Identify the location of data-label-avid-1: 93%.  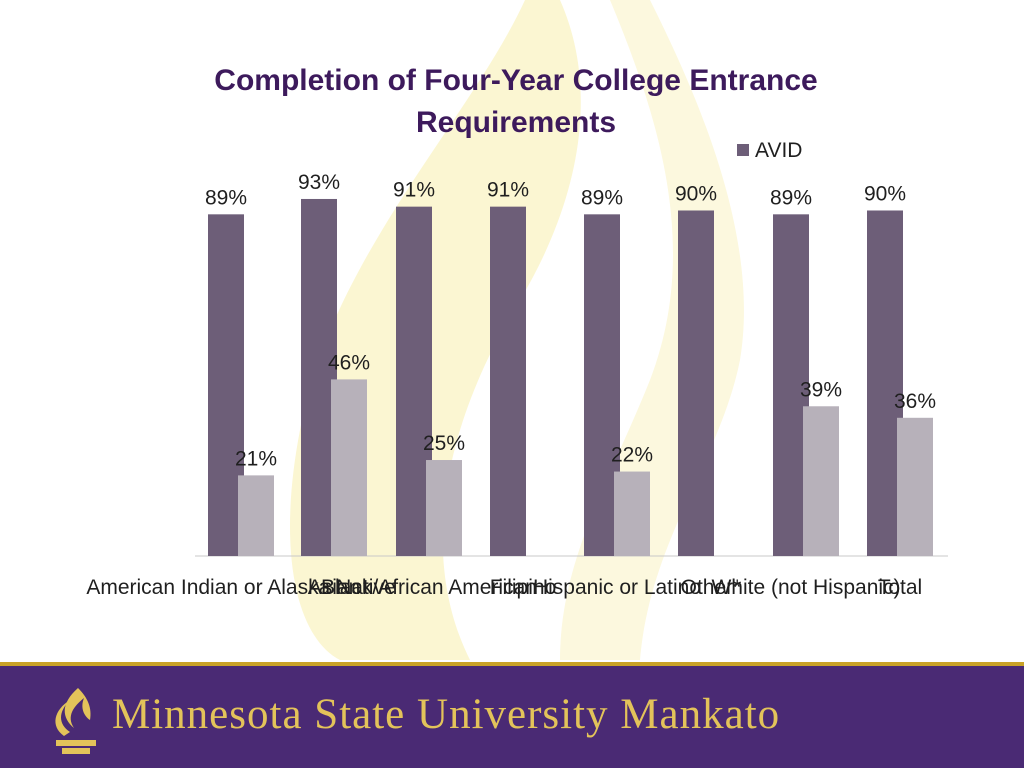
(319, 182).